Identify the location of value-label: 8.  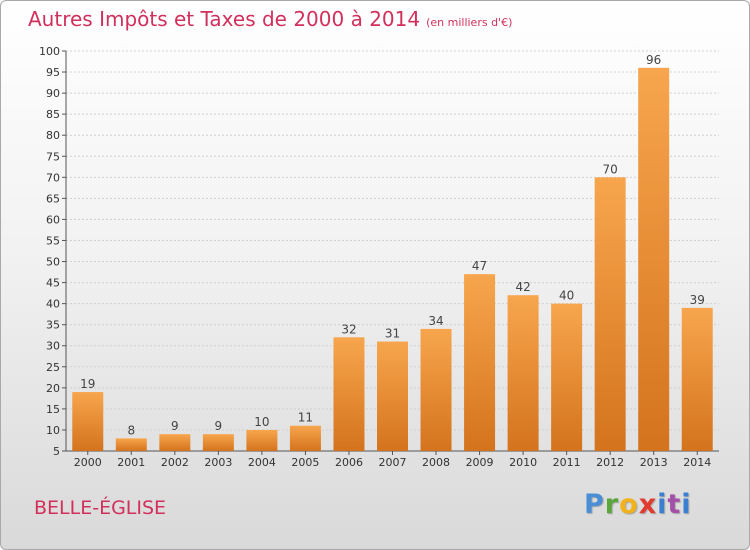
(131, 430).